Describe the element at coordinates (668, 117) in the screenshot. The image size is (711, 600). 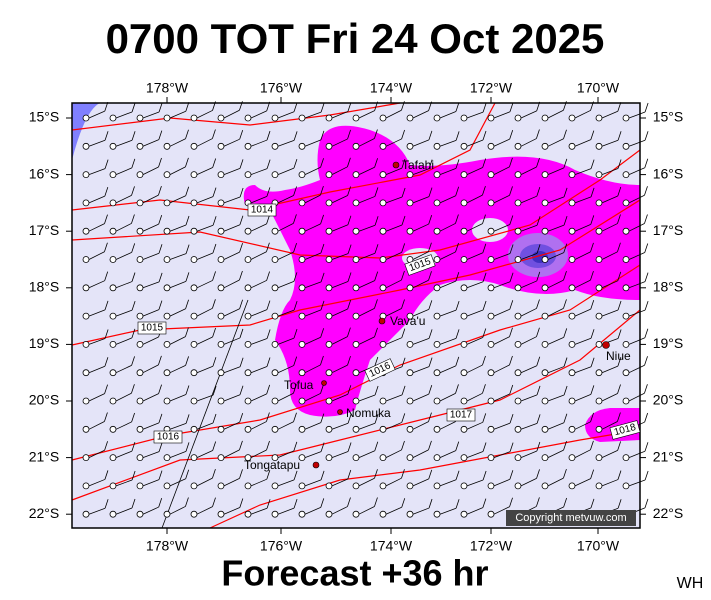
I see `latitude-label: 15°S` at that location.